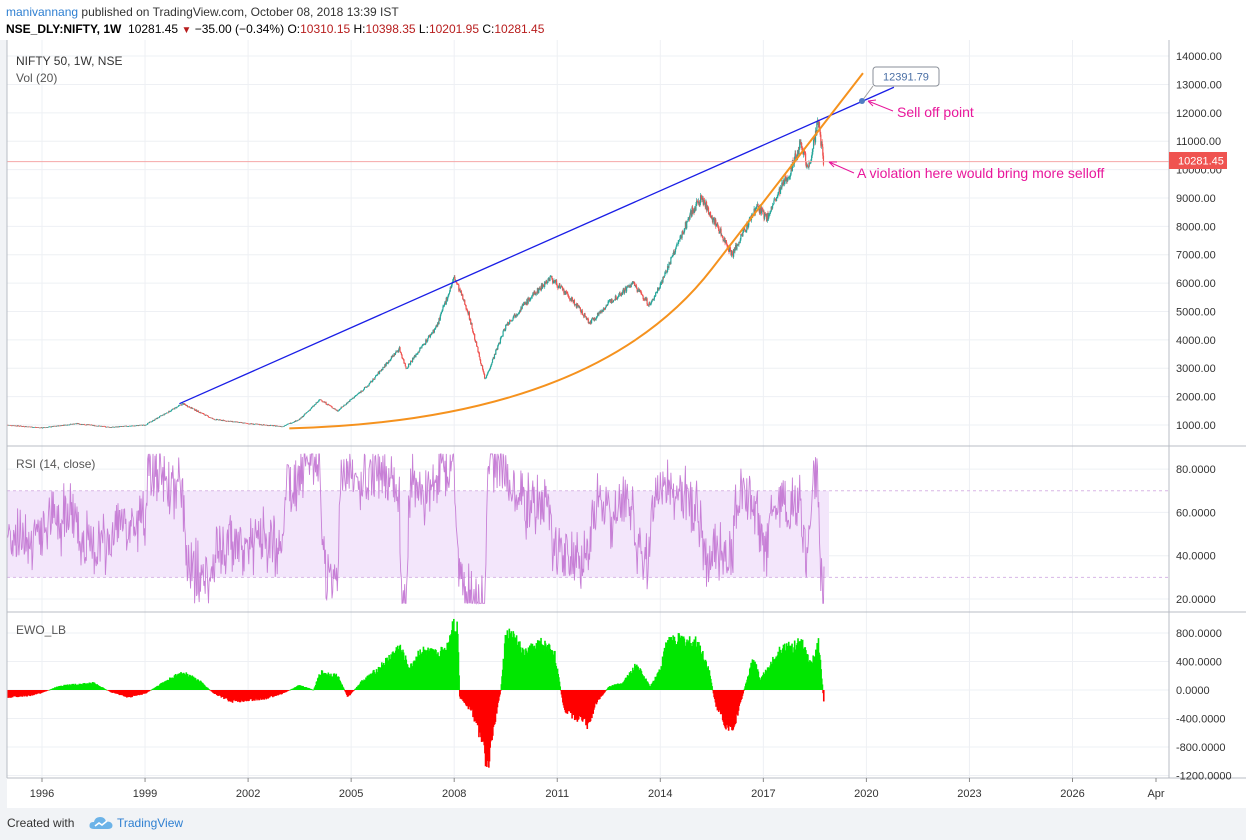 The height and width of the screenshot is (840, 1246). What do you see at coordinates (899, 85) in the screenshot?
I see `price-callout: 12391.79` at bounding box center [899, 85].